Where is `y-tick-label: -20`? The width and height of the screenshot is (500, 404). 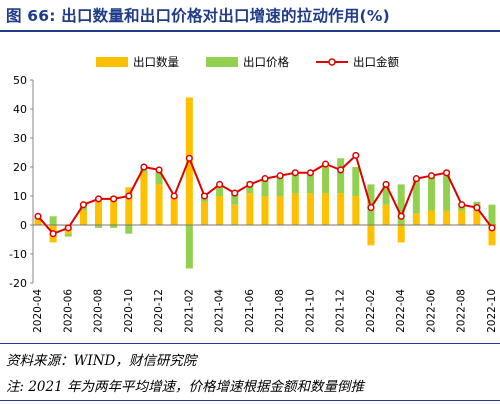
y-tick-label: -20 is located at coordinates (18, 283).